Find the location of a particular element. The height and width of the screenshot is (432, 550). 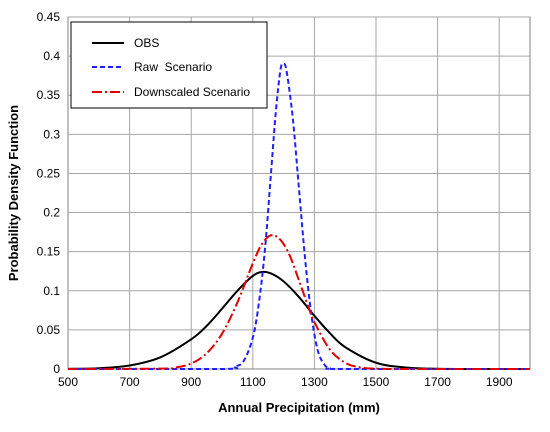

y-axis-title: Probability Density Function is located at coordinates (13, 193).